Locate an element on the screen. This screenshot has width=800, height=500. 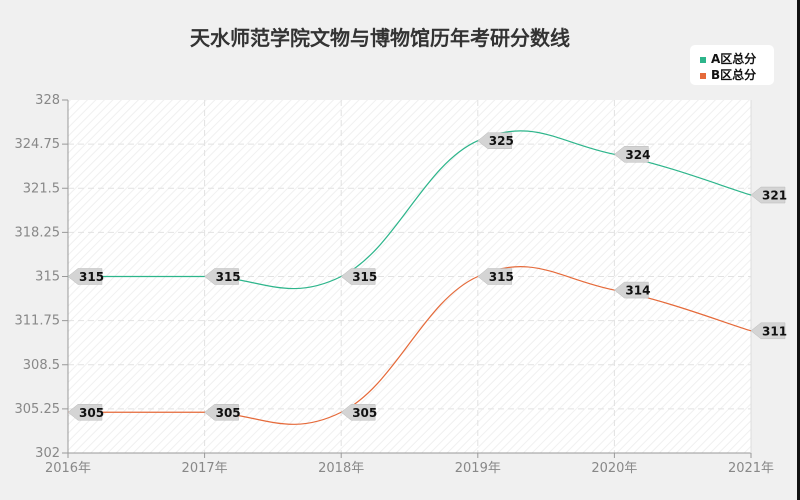
svg-text: 314 is located at coordinates (637, 291).